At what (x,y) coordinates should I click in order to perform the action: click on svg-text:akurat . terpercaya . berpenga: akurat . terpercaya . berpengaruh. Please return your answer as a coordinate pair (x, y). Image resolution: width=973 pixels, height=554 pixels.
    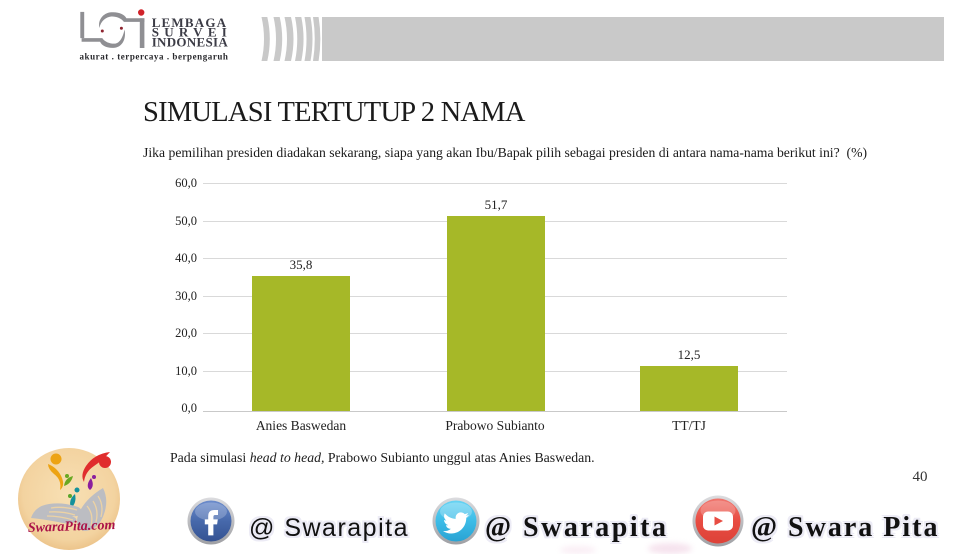
    Looking at the image, I should click on (154, 56).